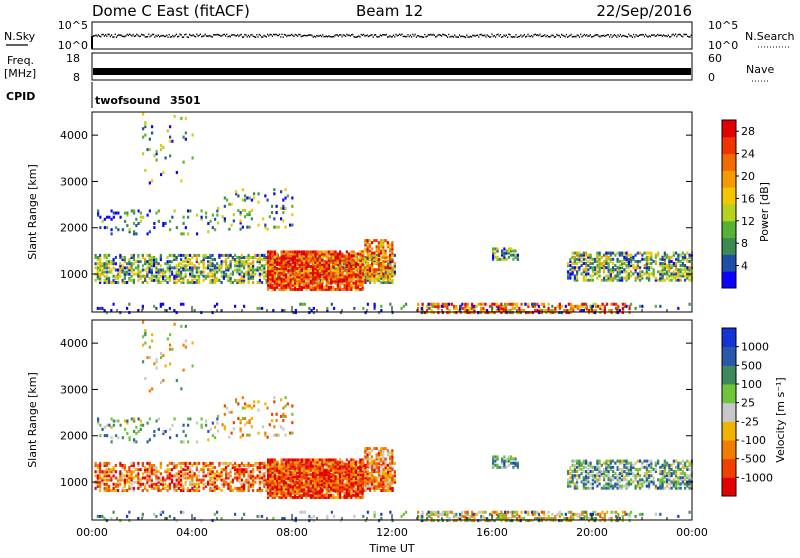 This screenshot has height=558, width=800. What do you see at coordinates (73, 45) in the screenshot?
I see `nsky-tick-low: 10^0` at bounding box center [73, 45].